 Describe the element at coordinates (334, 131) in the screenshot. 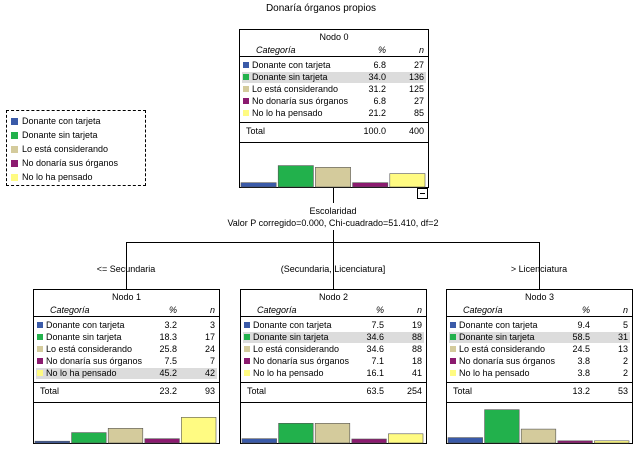

I see `total-row: Total 100.0 400` at that location.